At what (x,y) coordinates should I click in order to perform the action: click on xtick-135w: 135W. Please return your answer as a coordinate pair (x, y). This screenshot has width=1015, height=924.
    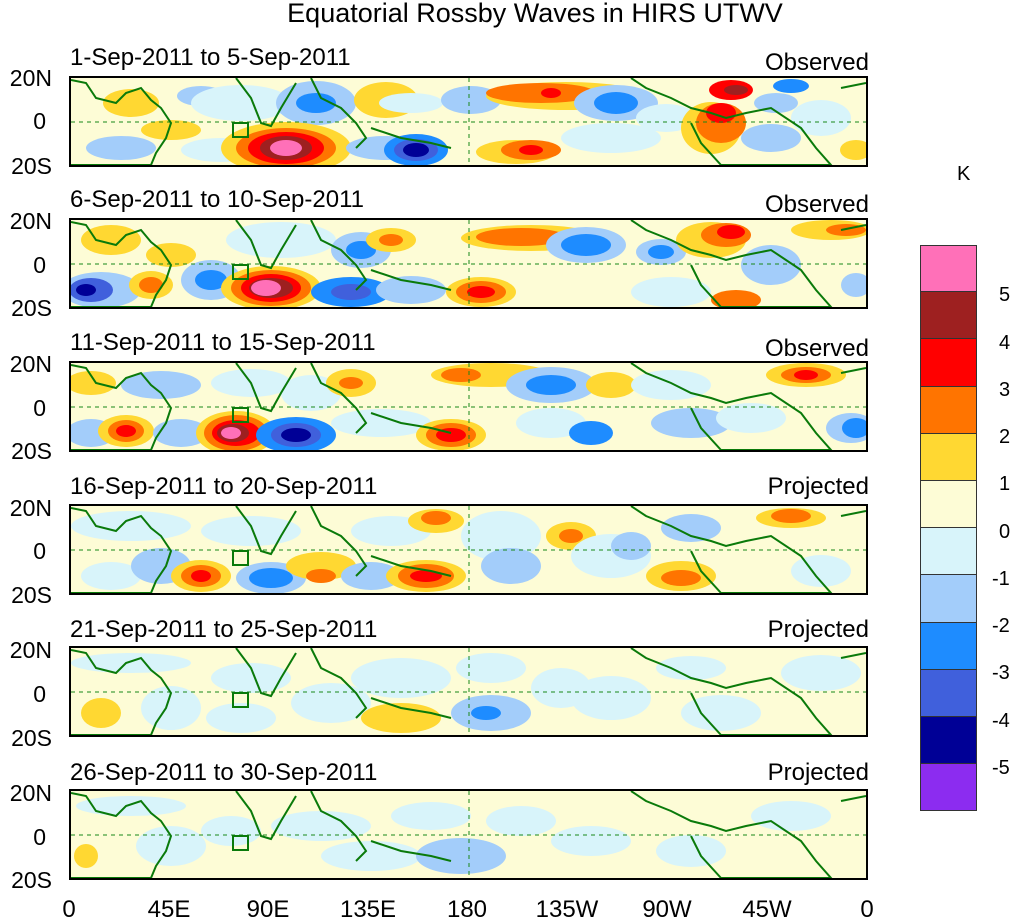
    Looking at the image, I should click on (567, 909).